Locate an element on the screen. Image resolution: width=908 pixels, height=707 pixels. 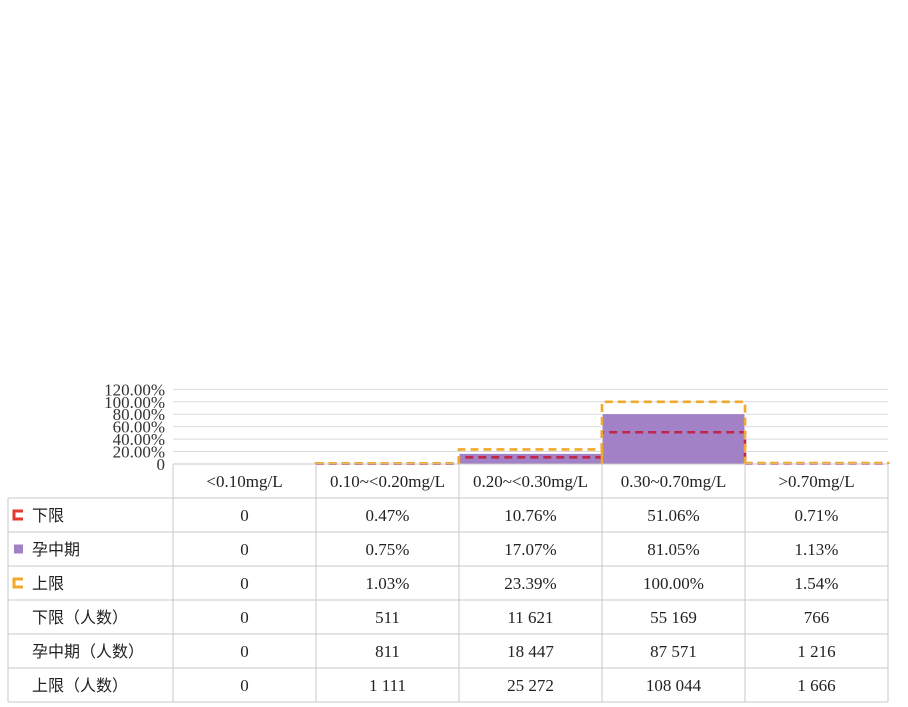
y-tick-label: 0 is located at coordinates (161, 464).